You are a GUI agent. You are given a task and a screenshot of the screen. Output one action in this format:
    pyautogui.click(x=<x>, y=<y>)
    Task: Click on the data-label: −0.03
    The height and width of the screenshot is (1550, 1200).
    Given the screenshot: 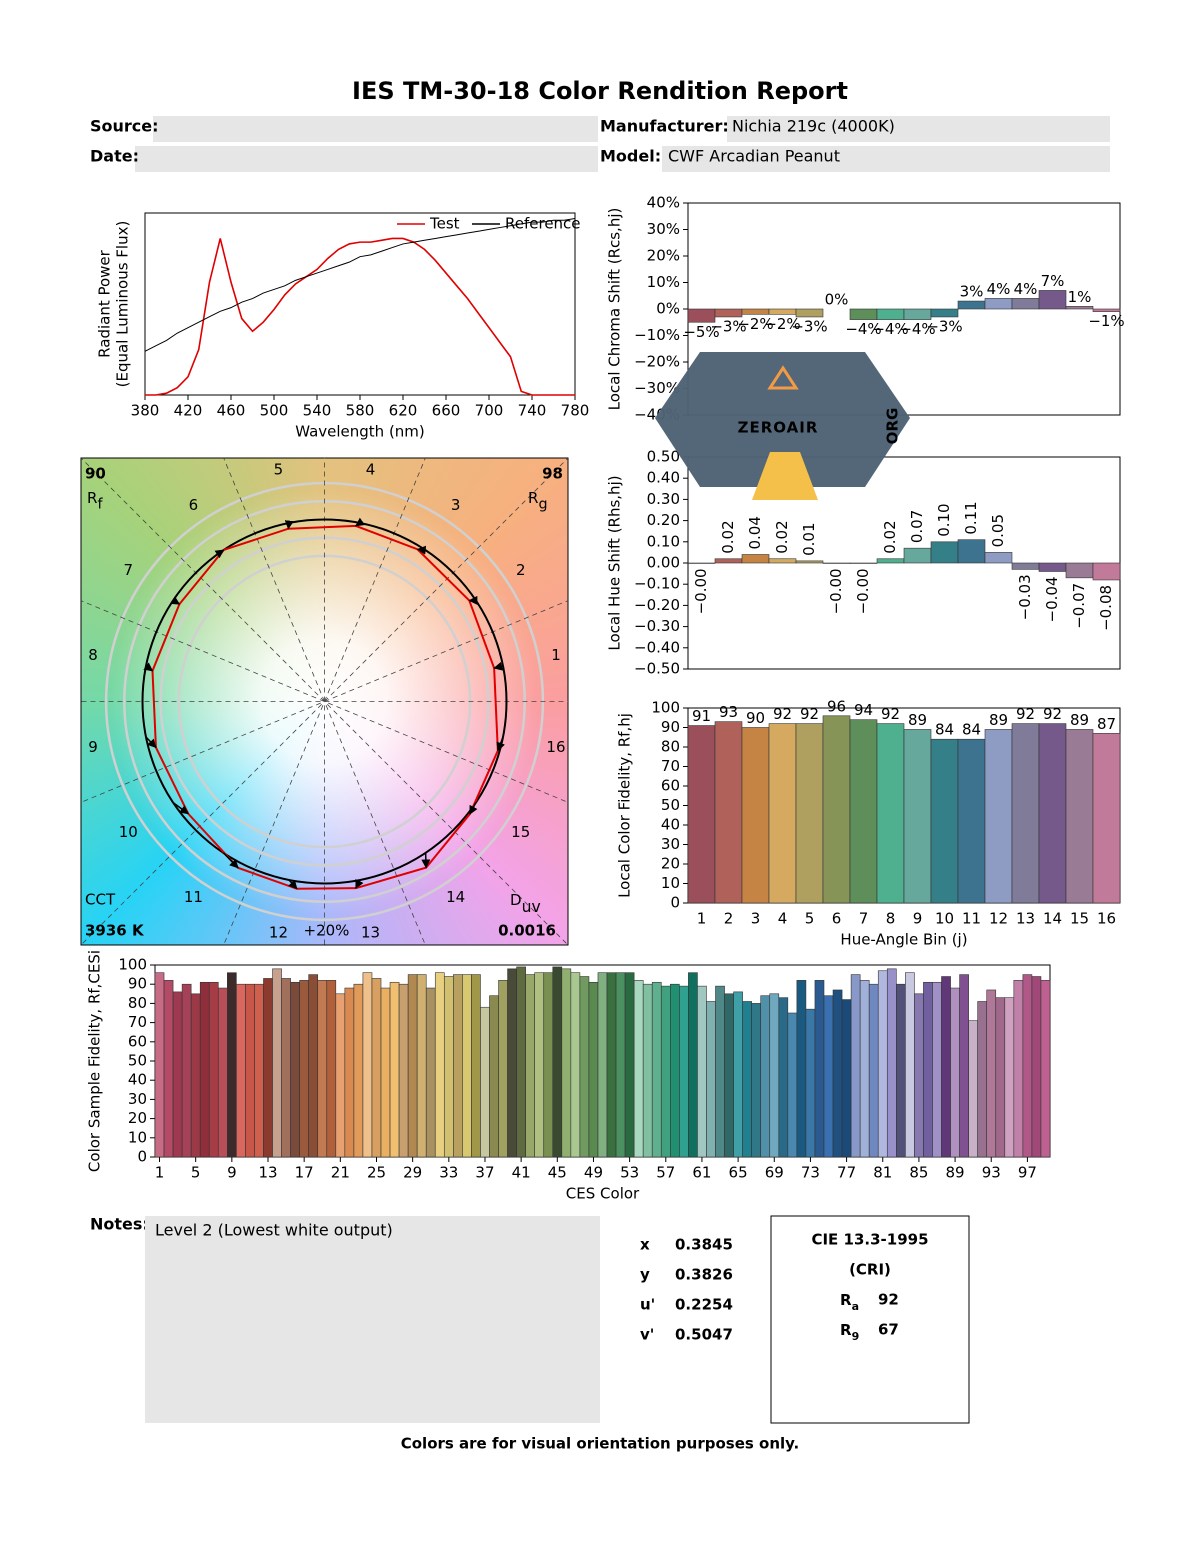 What is the action you would take?
    pyautogui.click(x=1025, y=597)
    